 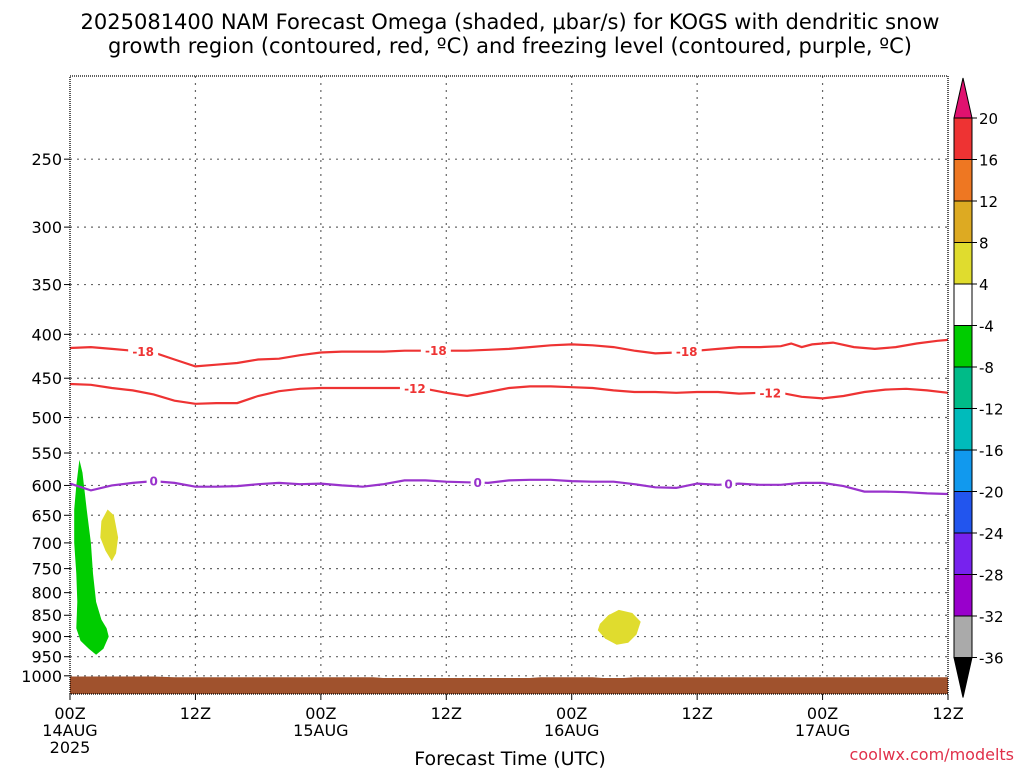 What do you see at coordinates (509, 393) in the screenshot?
I see `contour-line--12` at bounding box center [509, 393].